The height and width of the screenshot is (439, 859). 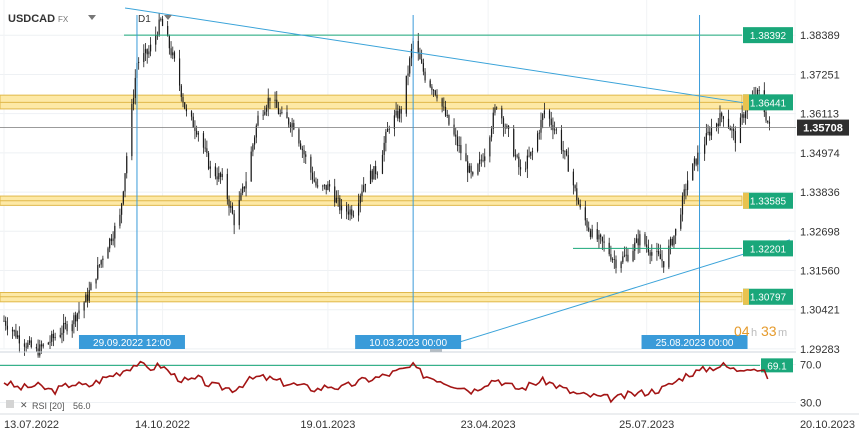 I want to click on price-tick-label: 1.30421, so click(x=820, y=311).